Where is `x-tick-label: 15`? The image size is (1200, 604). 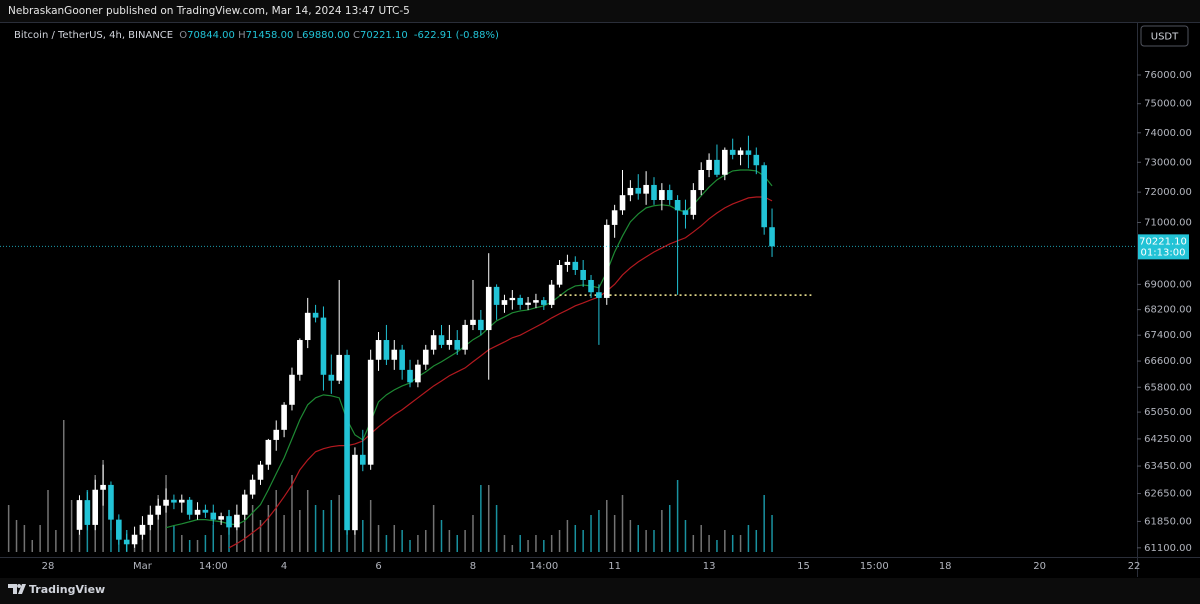 x-tick-label: 15 is located at coordinates (803, 566).